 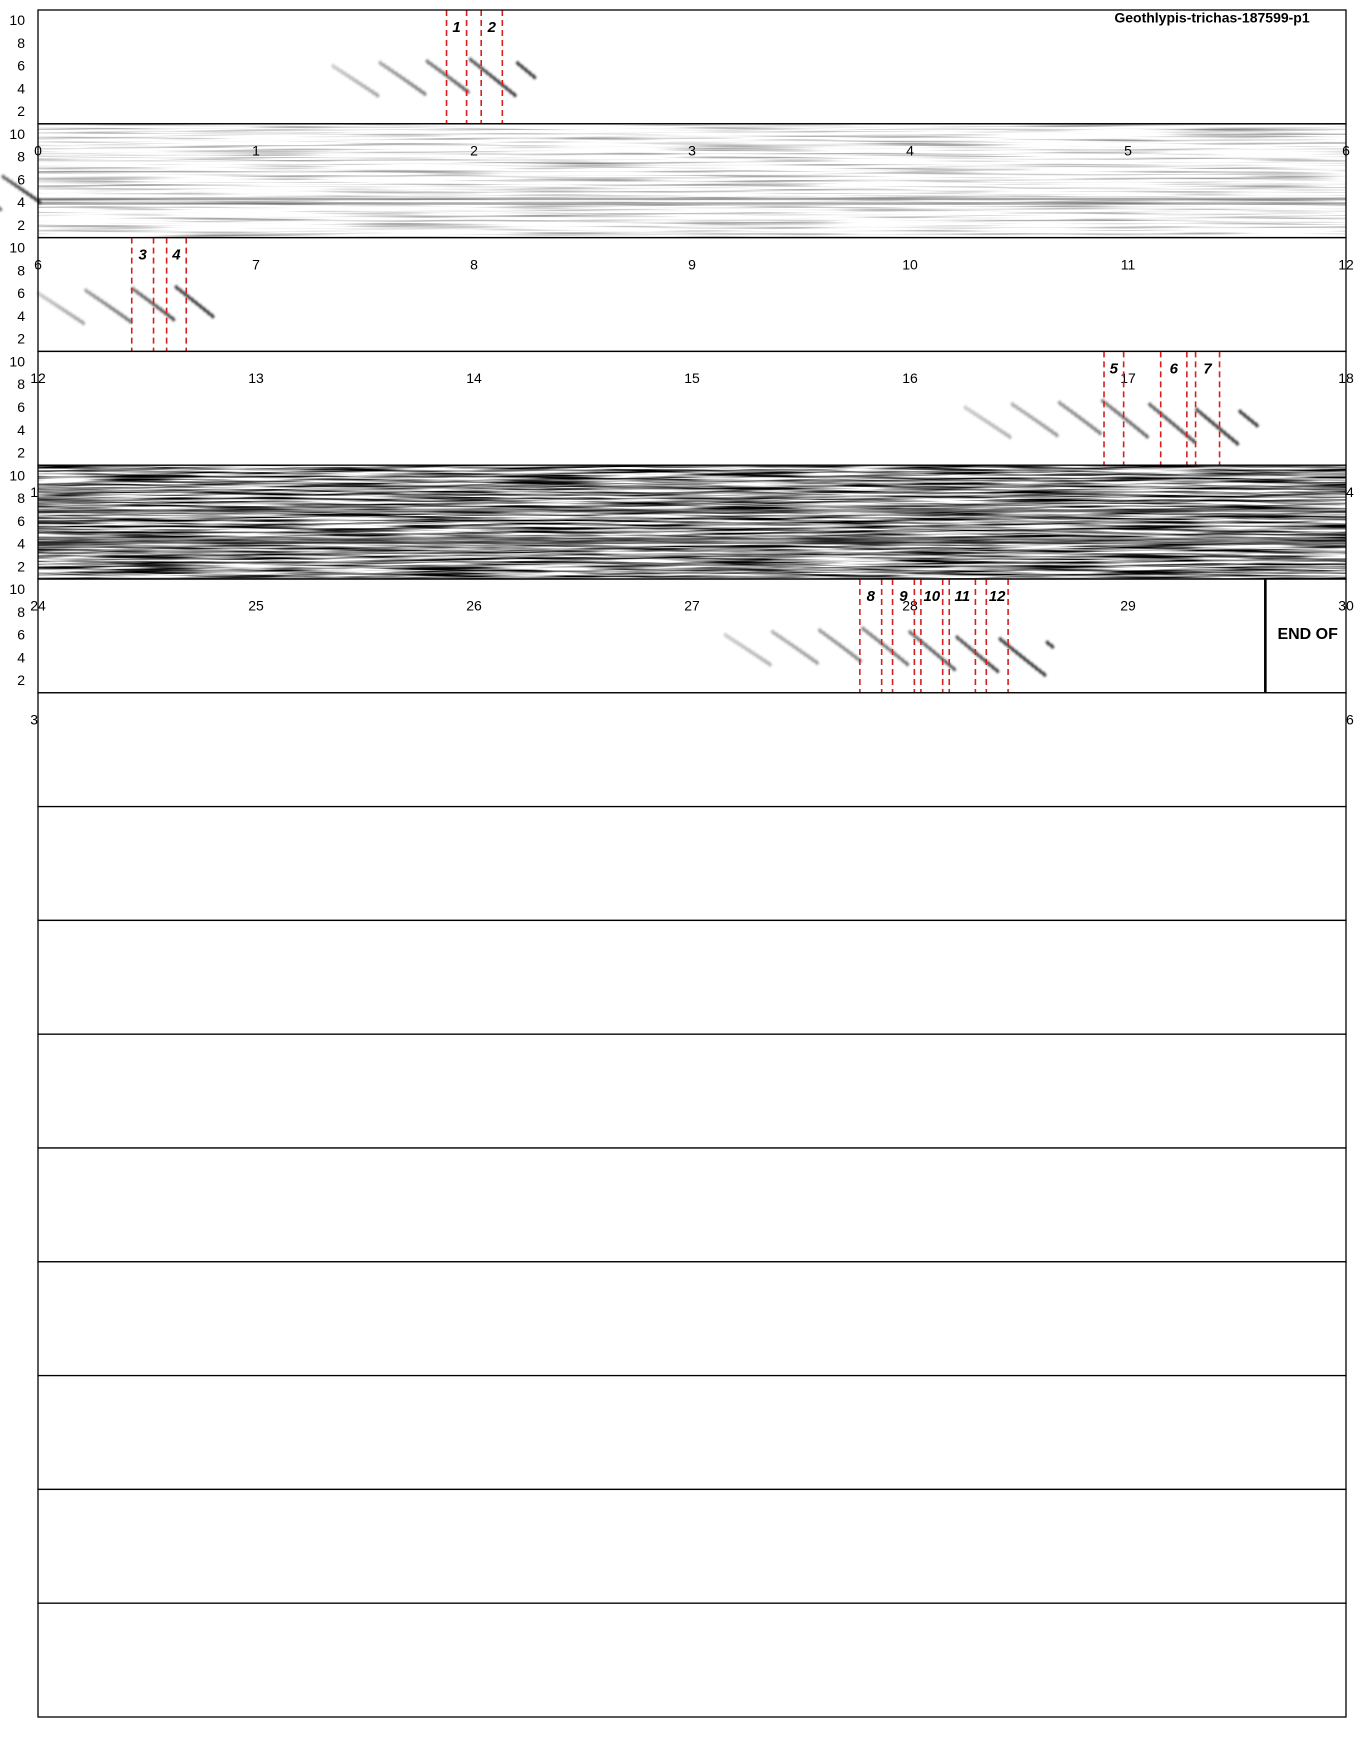 I want to click on segment-label: 3, so click(x=142, y=255).